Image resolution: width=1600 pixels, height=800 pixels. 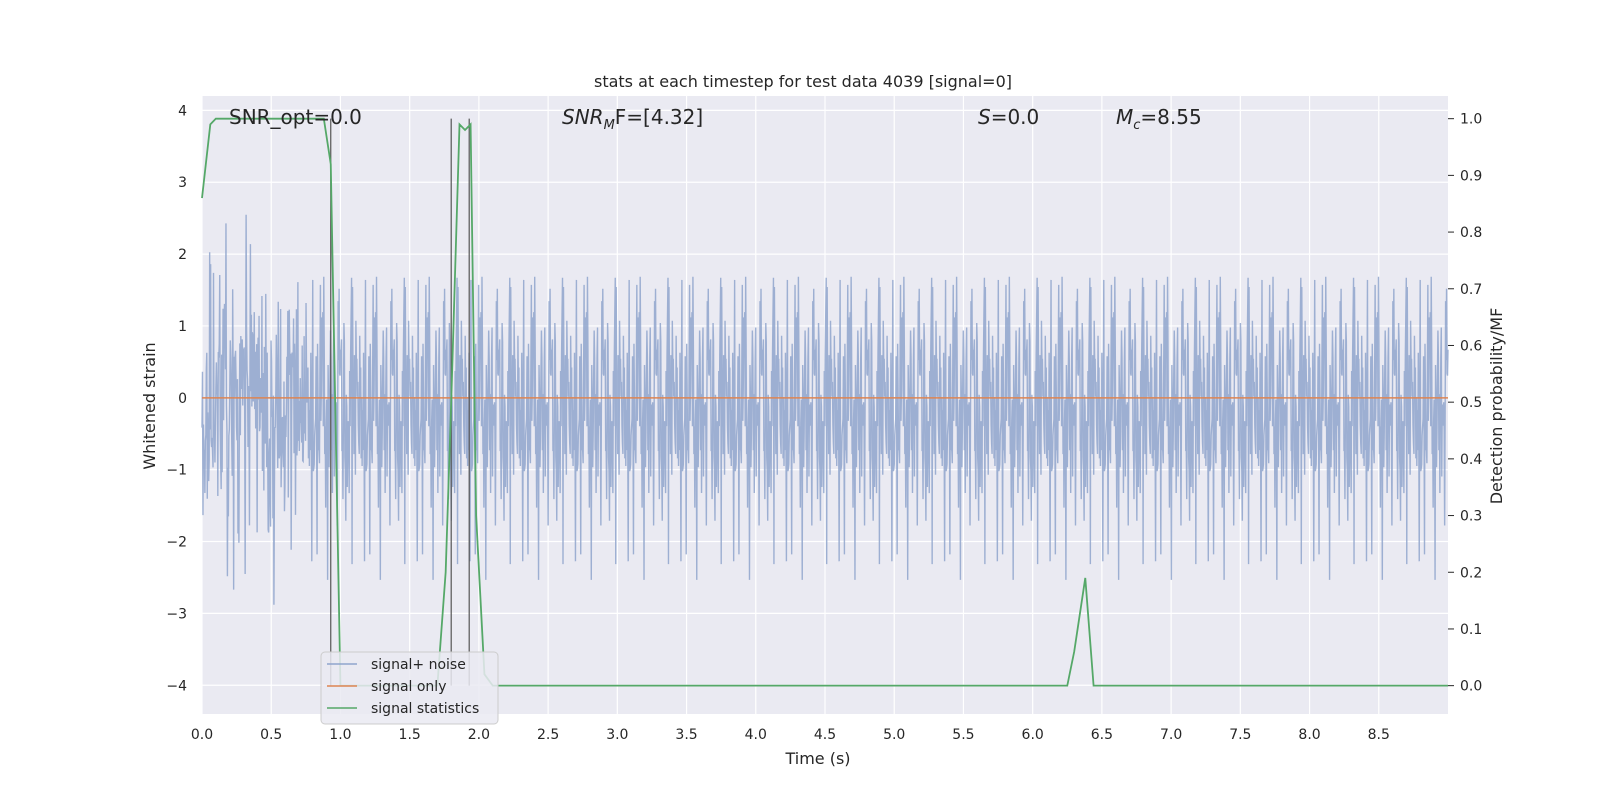 What do you see at coordinates (1008, 117) in the screenshot?
I see `annotation-s: S=0.0` at bounding box center [1008, 117].